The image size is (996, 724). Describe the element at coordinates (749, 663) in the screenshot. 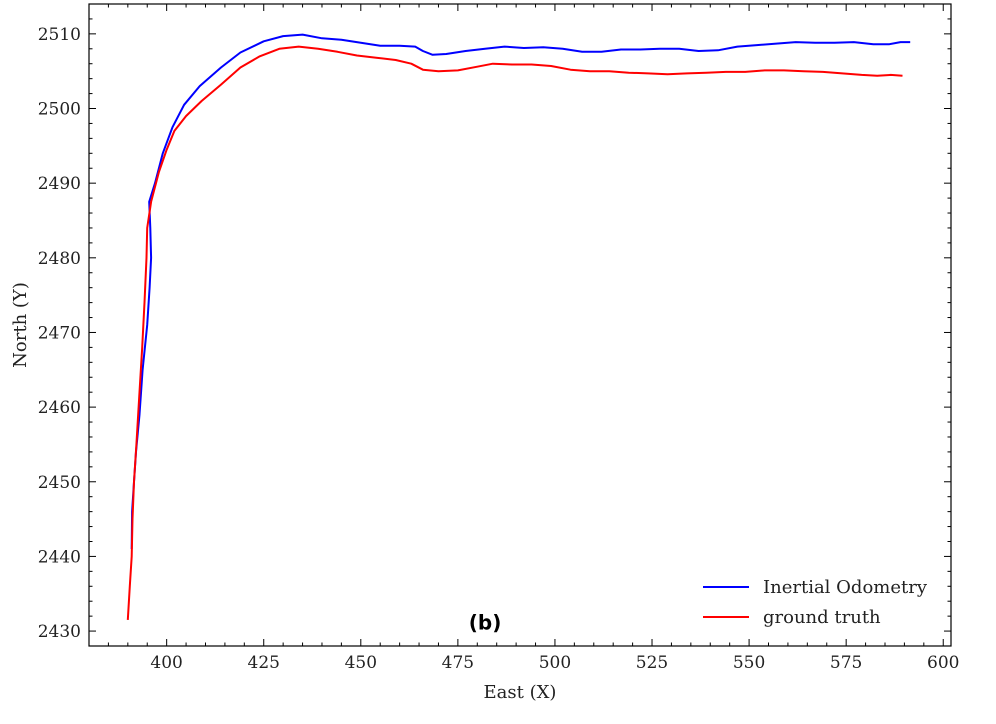

I see `x-tick-label: 550` at that location.